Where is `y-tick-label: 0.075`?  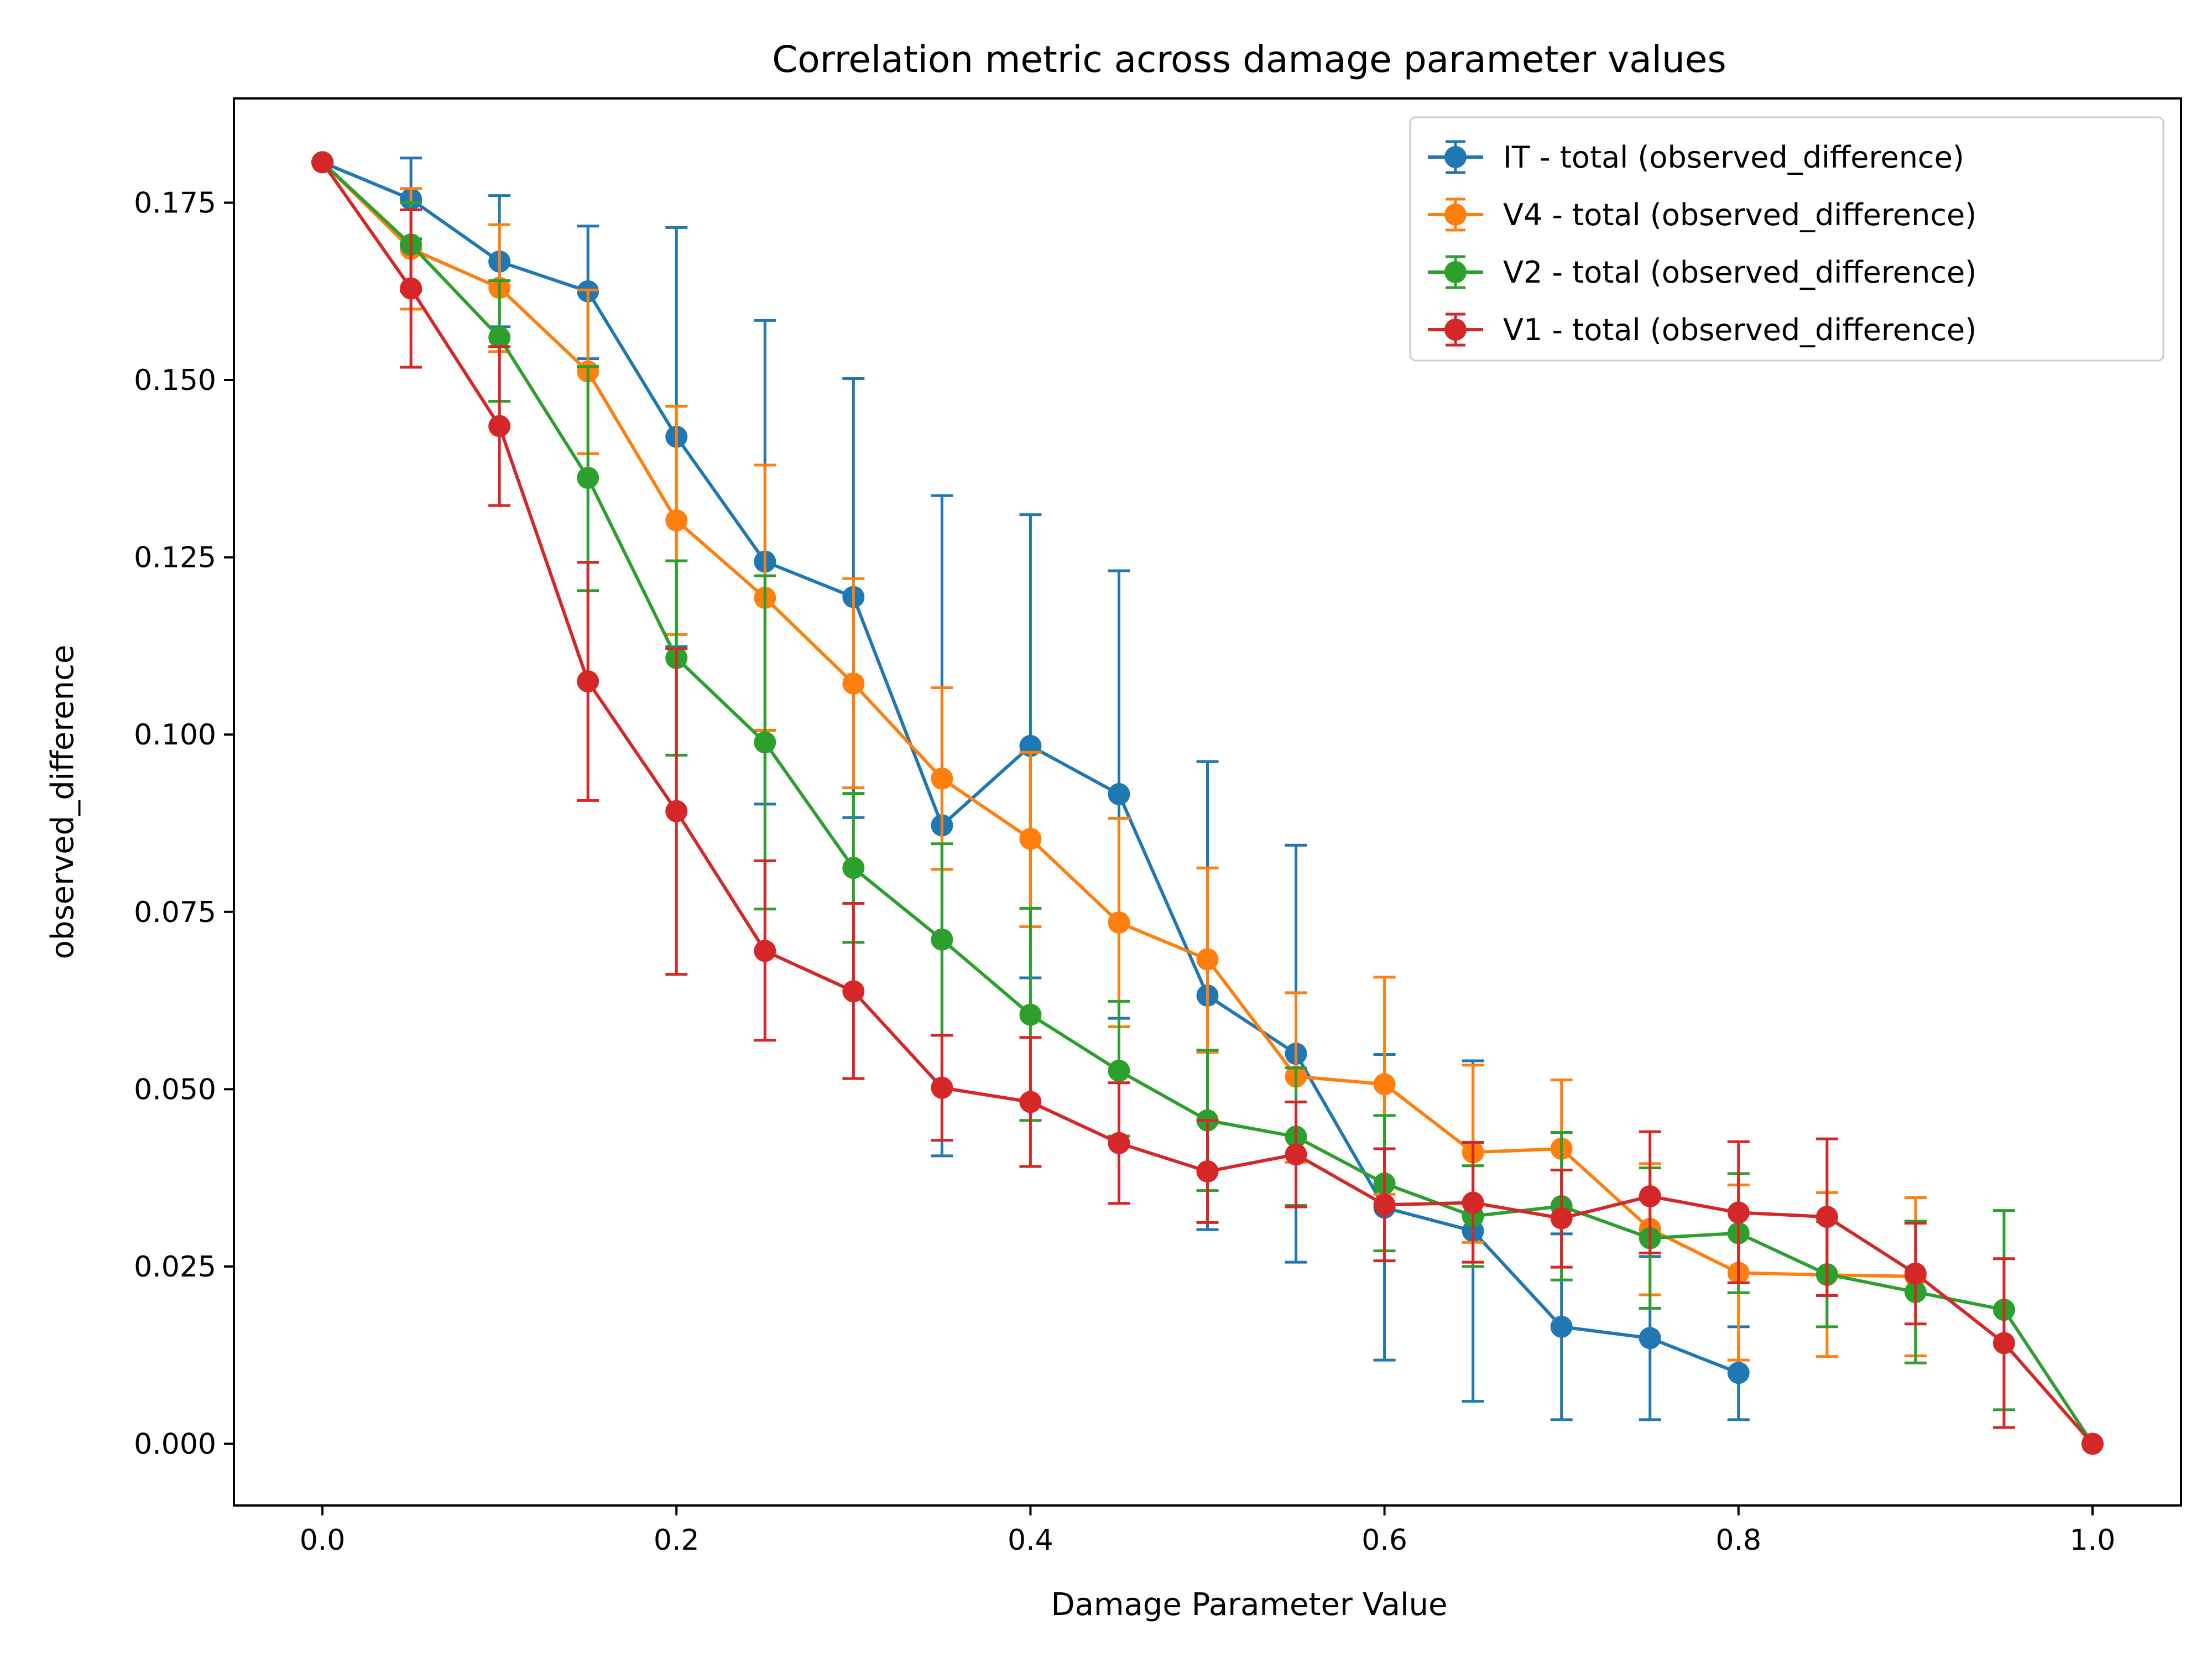 y-tick-label: 0.075 is located at coordinates (175, 912).